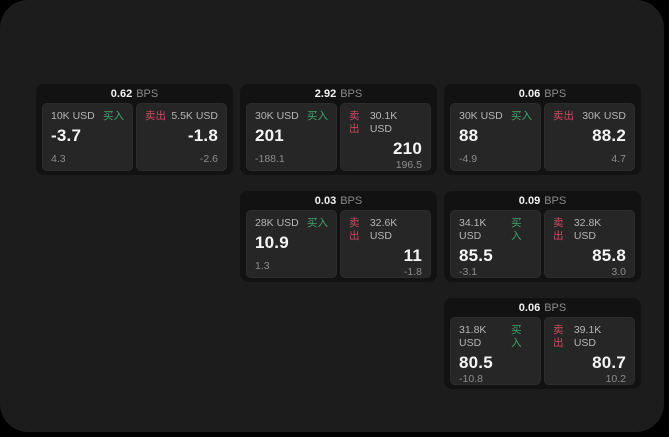 Image resolution: width=669 pixels, height=437 pixels. I want to click on sell-panel: 卖出 32.8K USD 85.8 3.0, so click(589, 244).